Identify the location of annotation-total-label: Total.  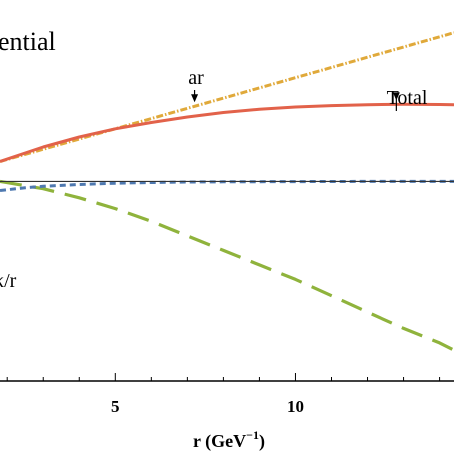
(407, 98).